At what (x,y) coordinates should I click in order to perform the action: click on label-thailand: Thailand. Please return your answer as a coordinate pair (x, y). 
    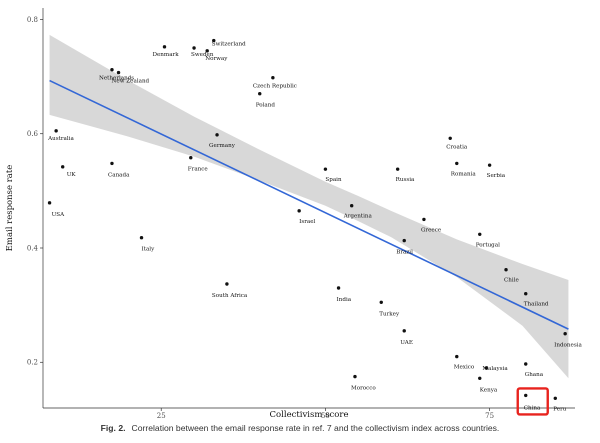
    Looking at the image, I should click on (536, 305).